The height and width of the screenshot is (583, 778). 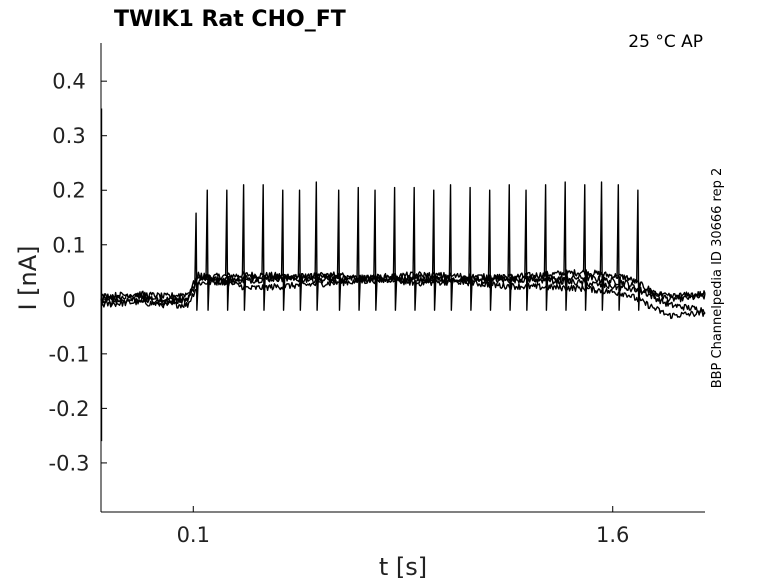 I want to click on y-tick-label: -0.2, so click(x=69, y=409).